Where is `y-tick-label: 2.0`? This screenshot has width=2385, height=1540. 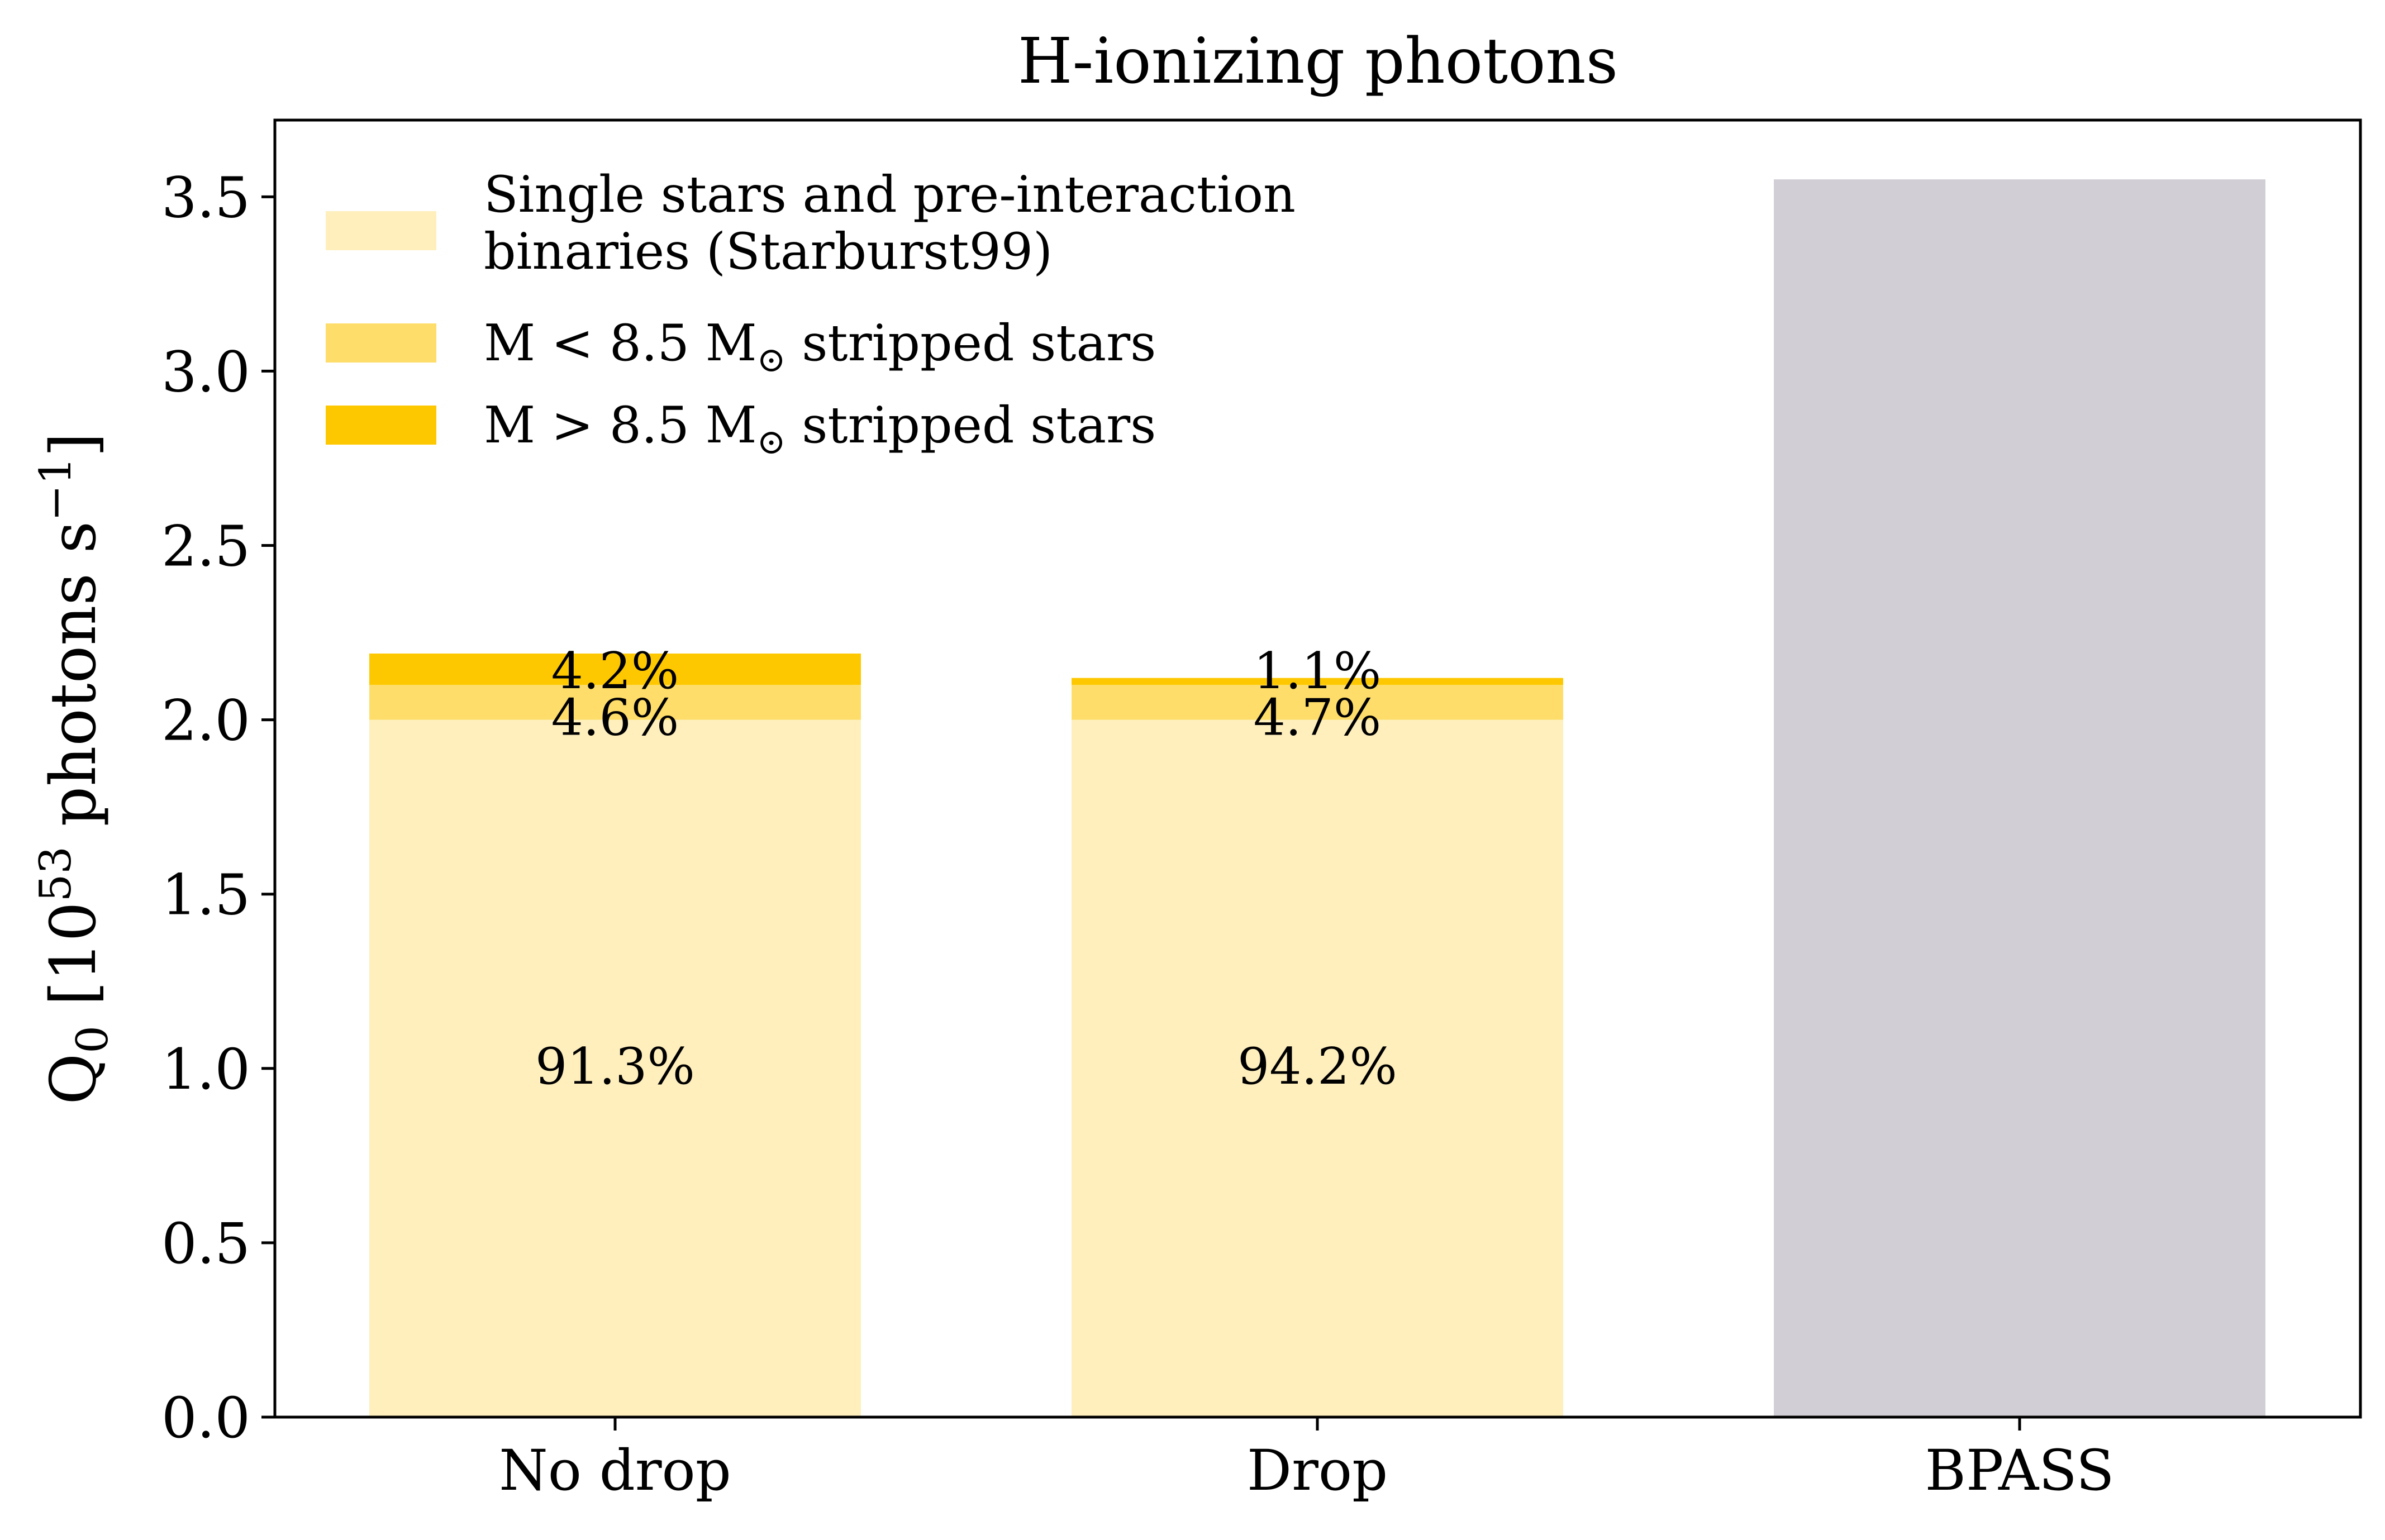
y-tick-label: 2.0 is located at coordinates (205, 721).